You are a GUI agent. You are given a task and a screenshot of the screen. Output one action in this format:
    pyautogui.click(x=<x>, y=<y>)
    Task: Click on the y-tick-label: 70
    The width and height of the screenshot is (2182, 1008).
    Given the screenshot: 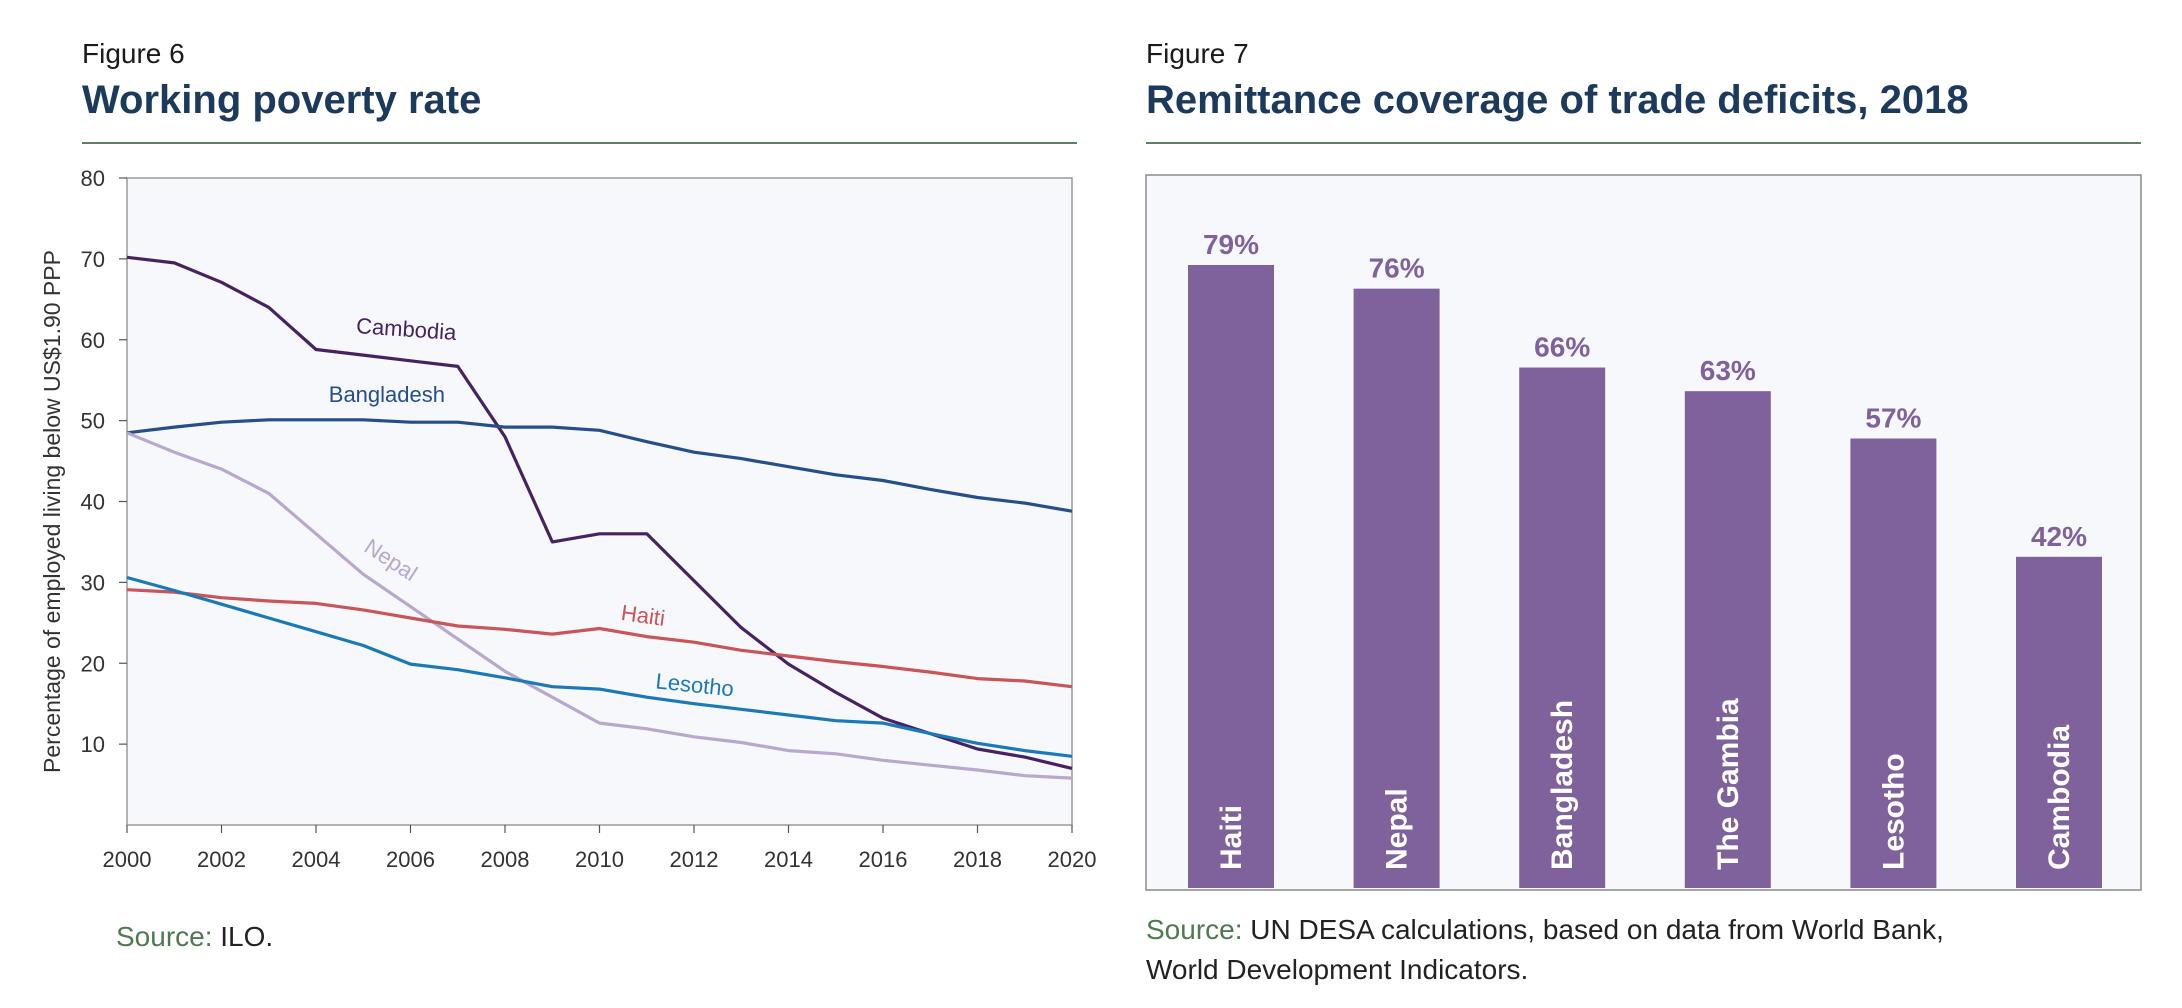 What is the action you would take?
    pyautogui.click(x=93, y=259)
    